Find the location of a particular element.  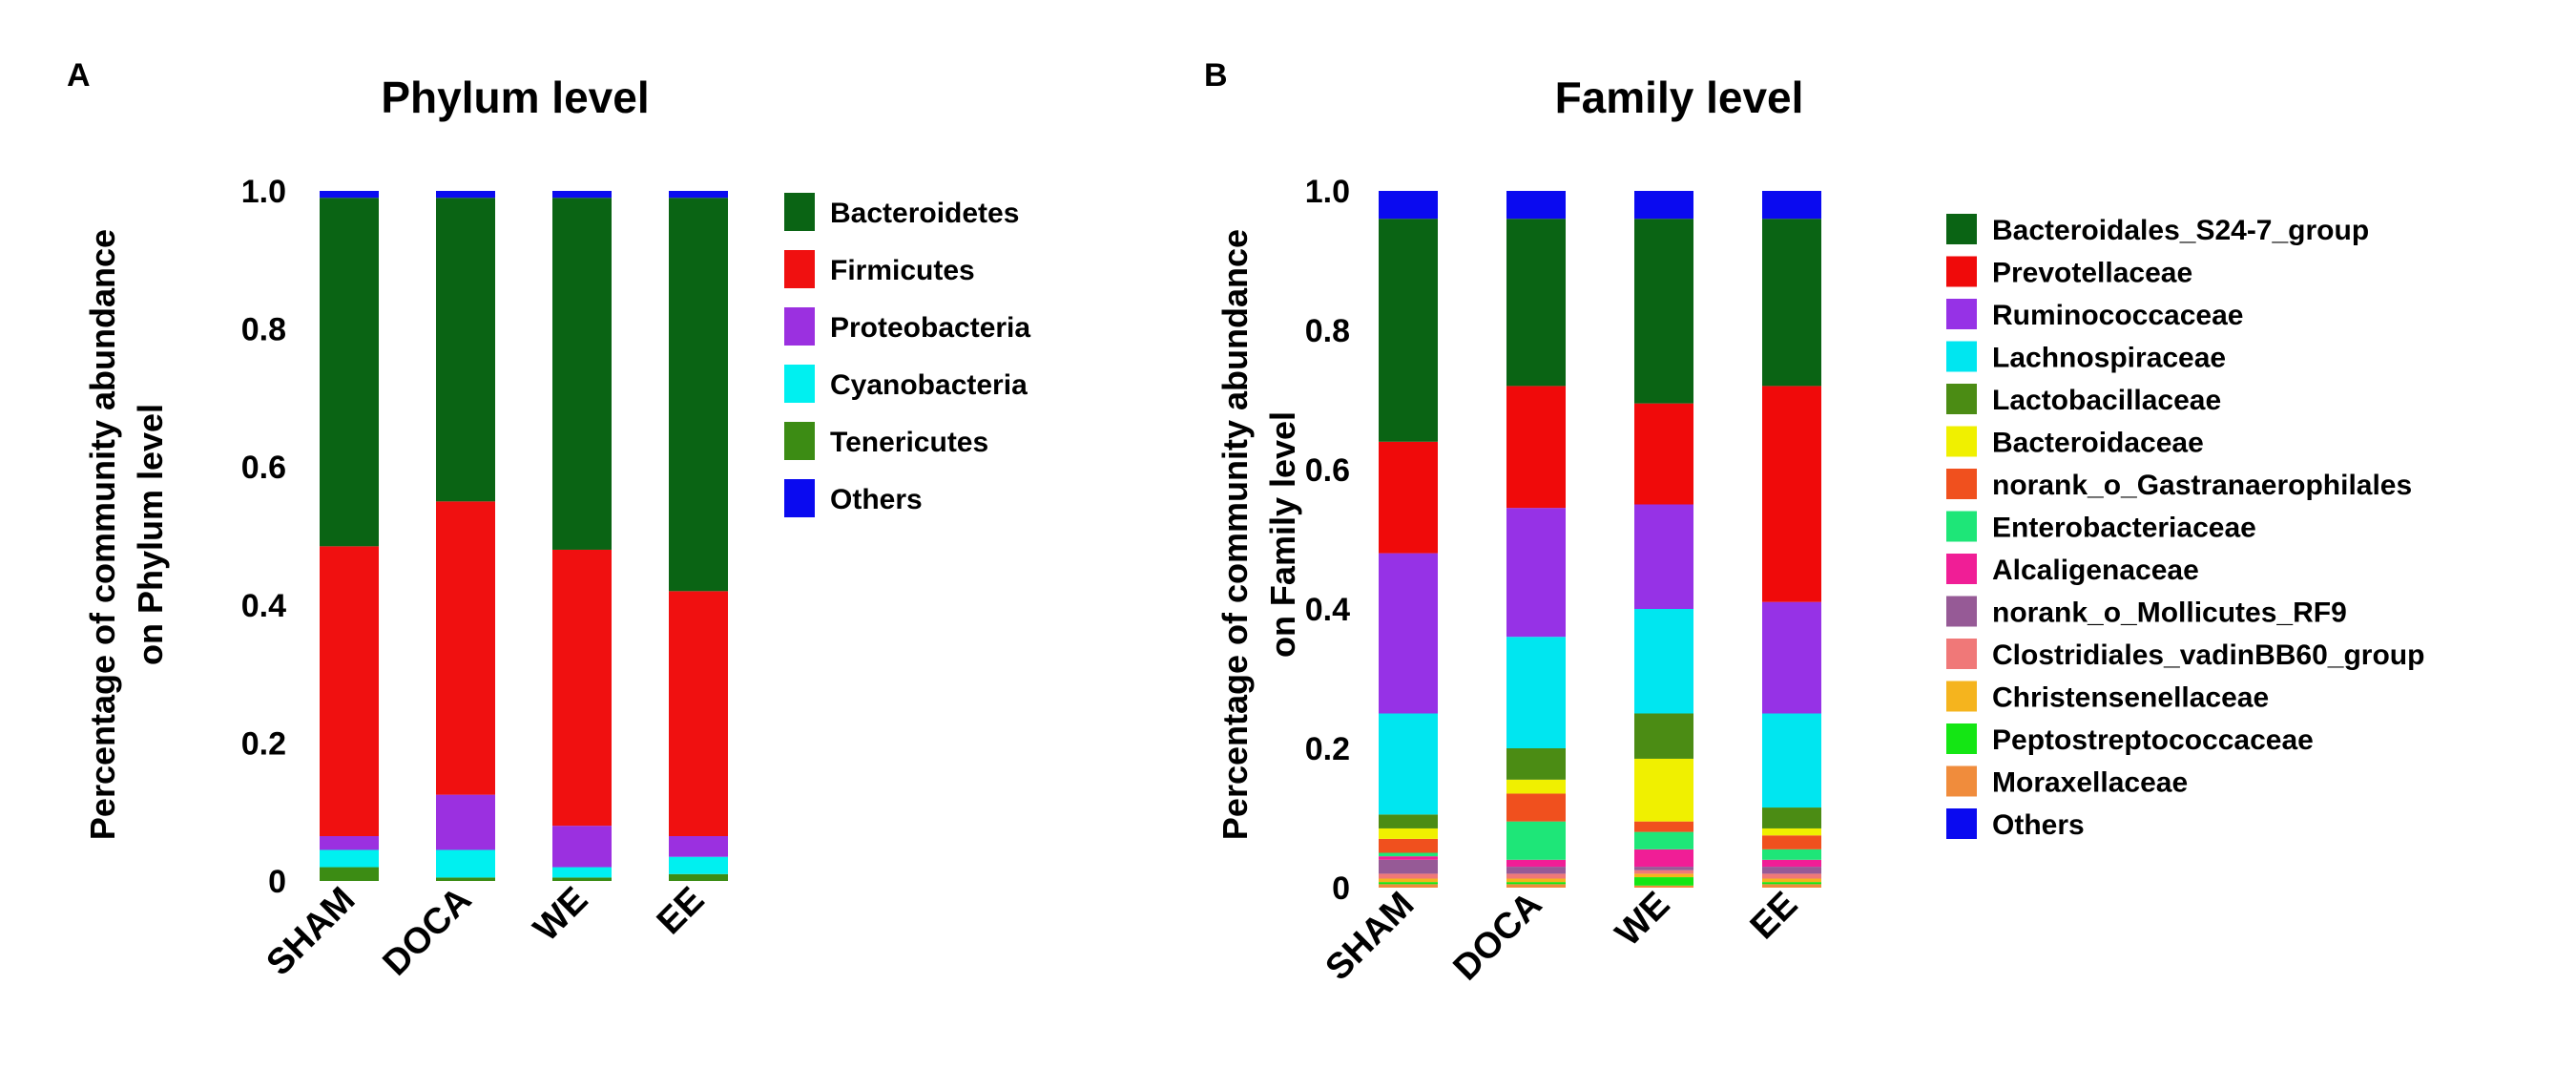

y-tick-label: 0 is located at coordinates (1341, 889).